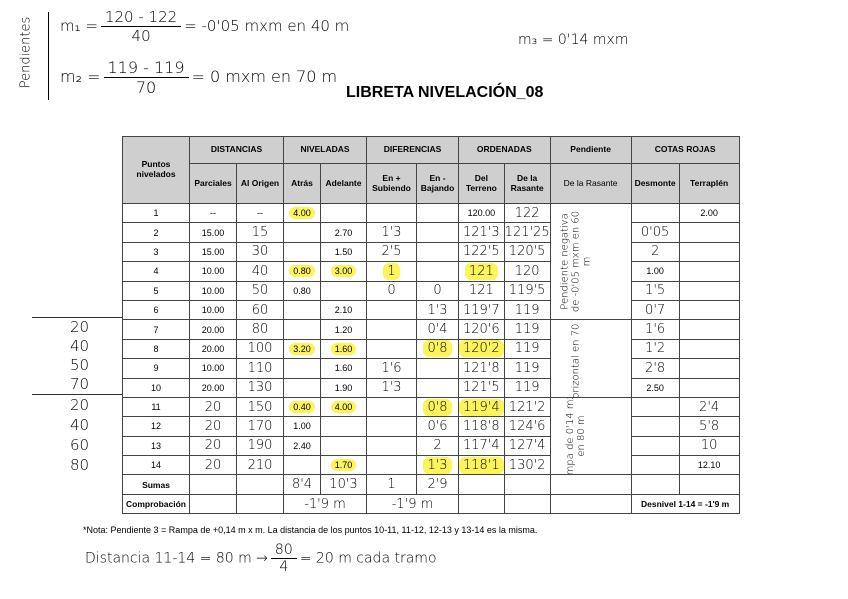  I want to click on cell: 118'1, so click(481, 465).